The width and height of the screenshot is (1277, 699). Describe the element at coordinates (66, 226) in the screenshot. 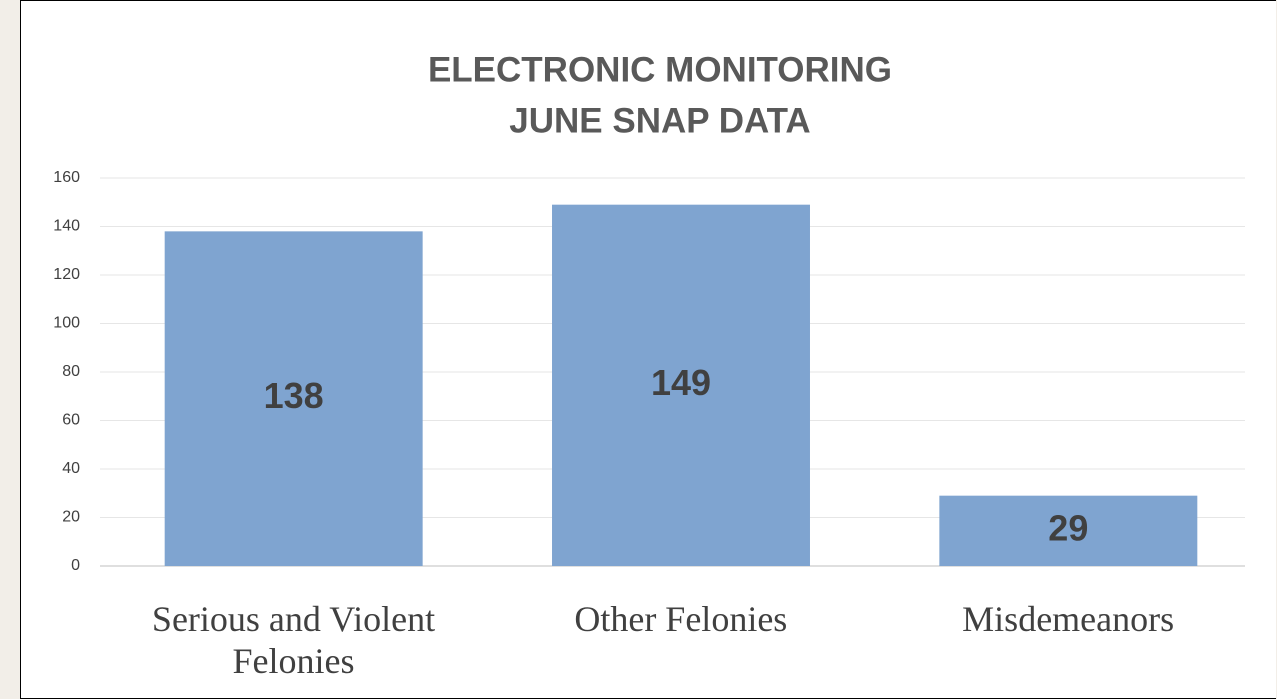

I see `y-tick-label: 140` at that location.